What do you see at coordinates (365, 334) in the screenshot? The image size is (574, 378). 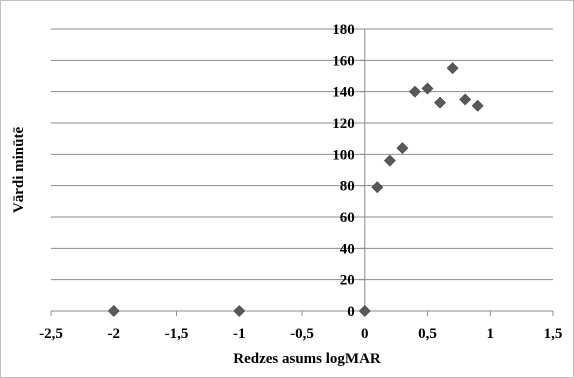 I see `x-tick-label: 0` at bounding box center [365, 334].